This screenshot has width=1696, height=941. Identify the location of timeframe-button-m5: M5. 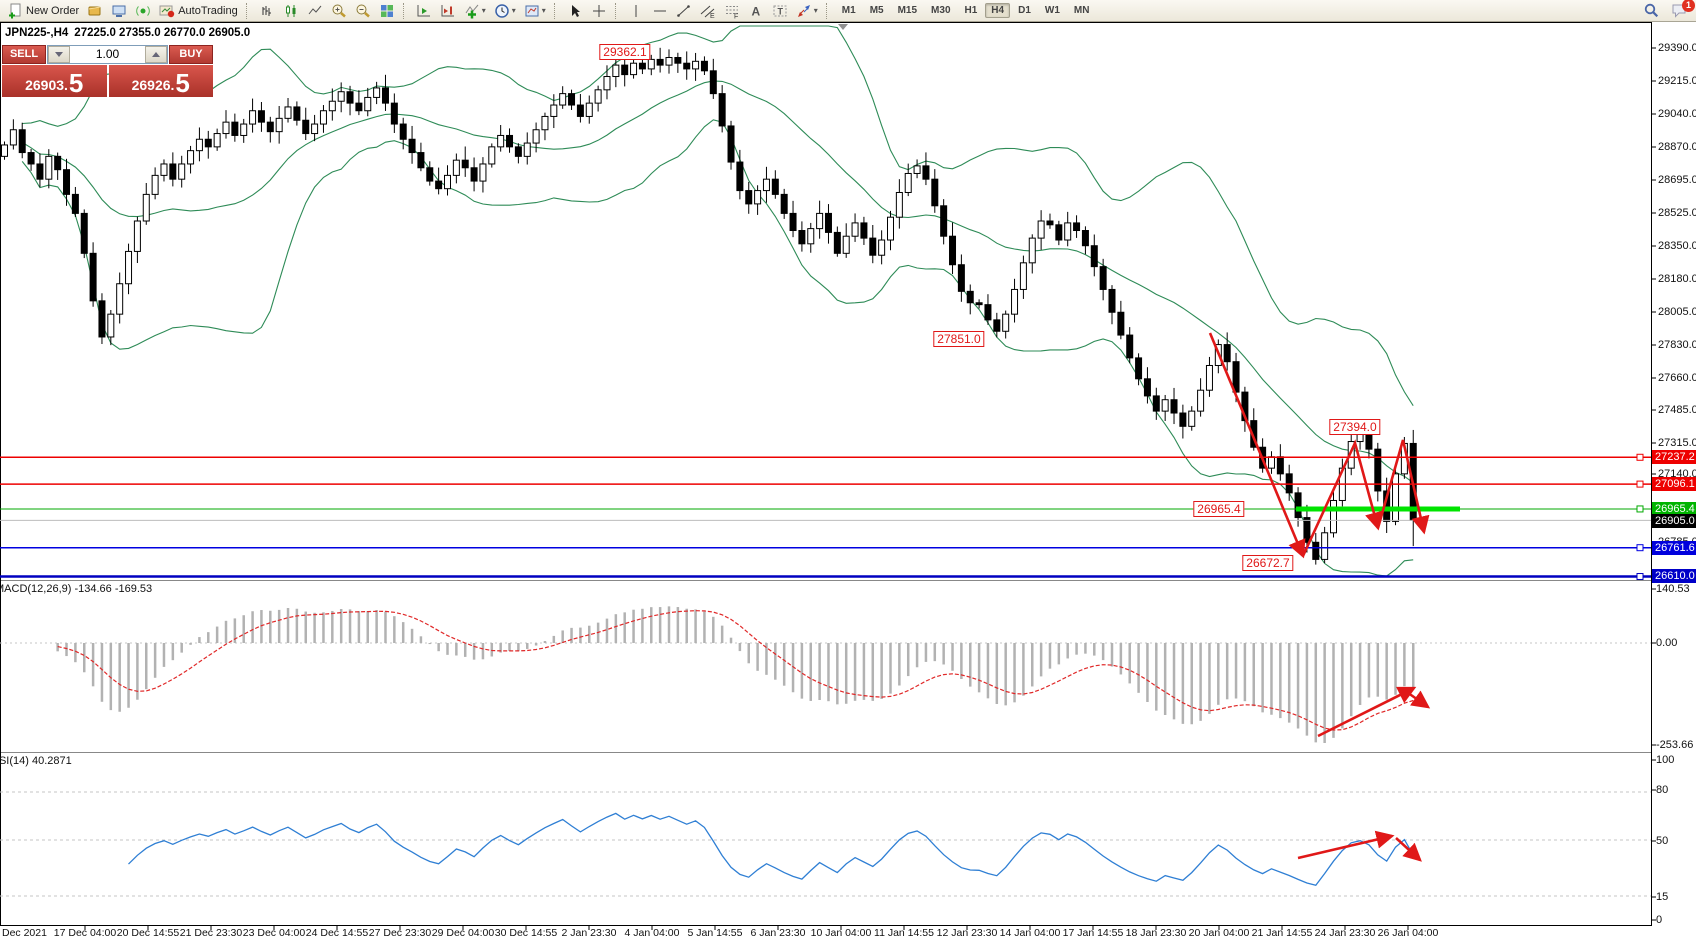
(876, 10).